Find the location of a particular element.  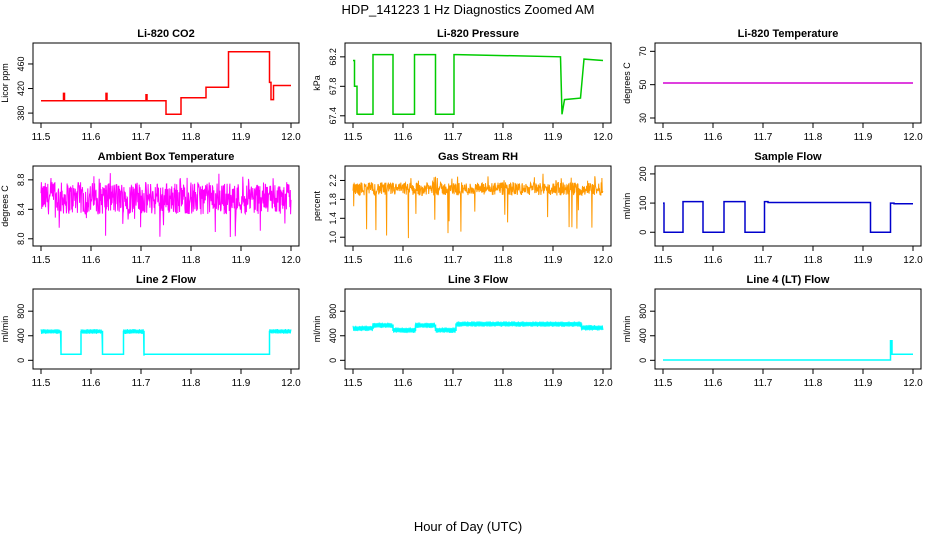

y-axis-label: degrees C is located at coordinates (5, 206).